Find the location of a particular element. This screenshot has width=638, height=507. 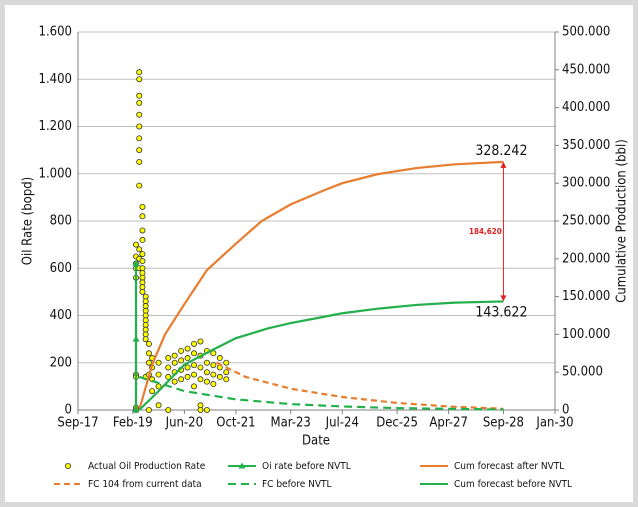

y-tick-label: 1.000 is located at coordinates (55, 173).